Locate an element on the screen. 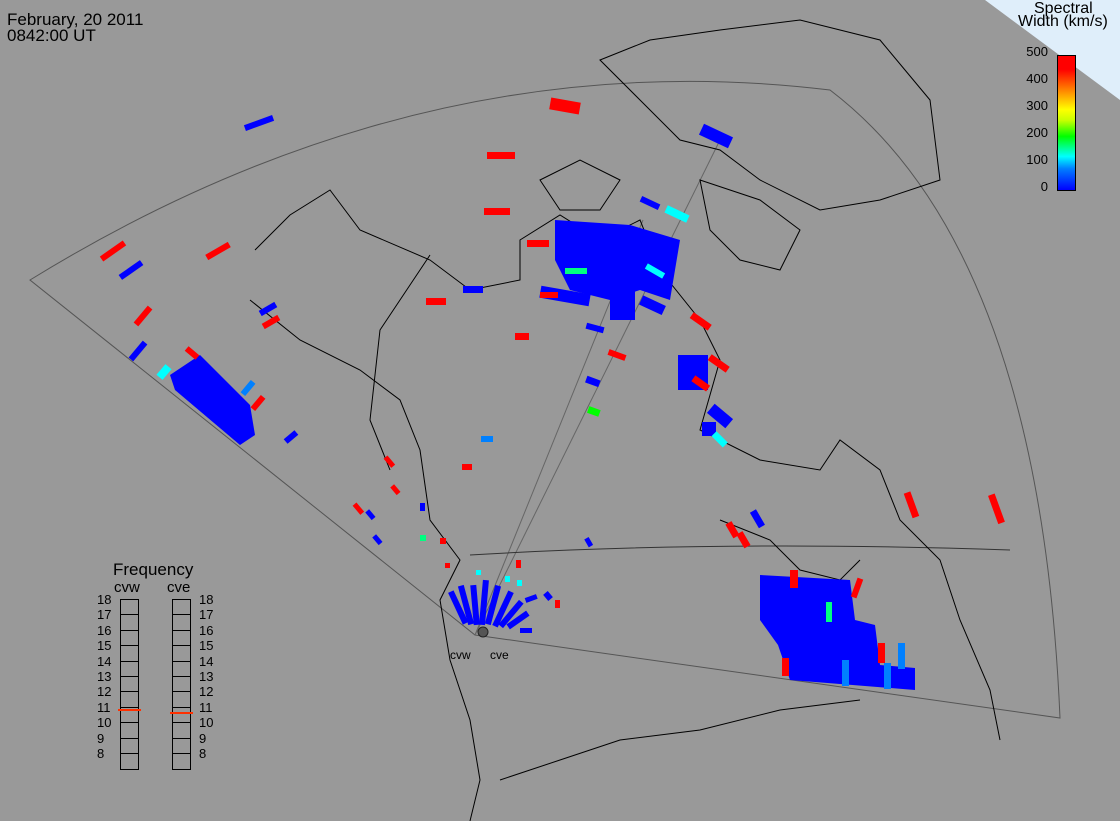 The width and height of the screenshot is (1120, 821). near-radar-scatter is located at coordinates (479, 568).